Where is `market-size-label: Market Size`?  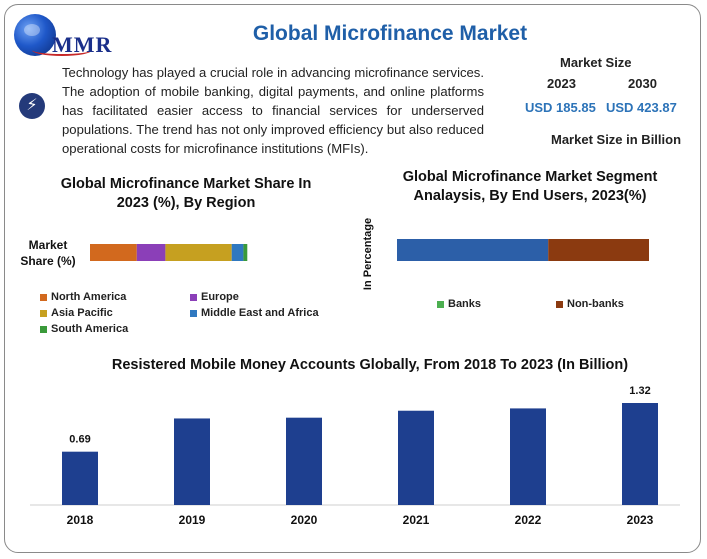
market-size-label: Market Size is located at coordinates (596, 62).